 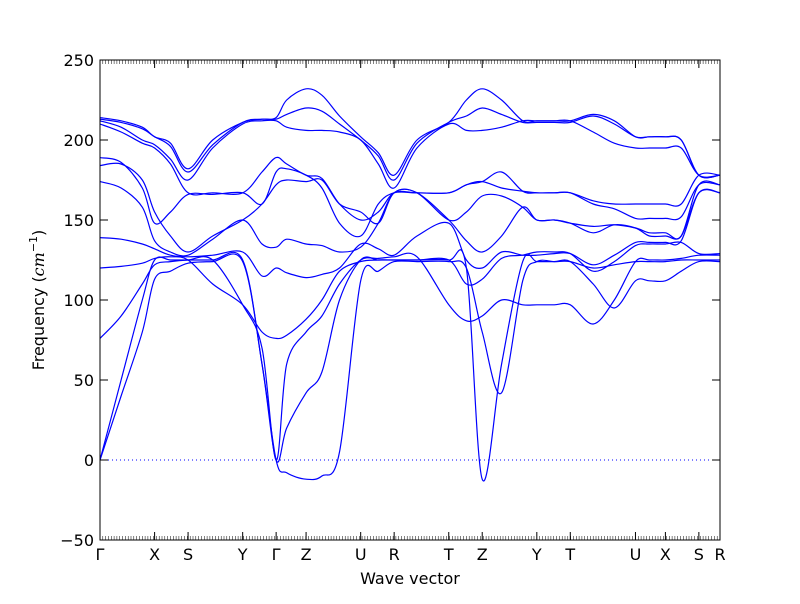 What do you see at coordinates (77, 540) in the screenshot?
I see `y-tick-label: −50` at bounding box center [77, 540].